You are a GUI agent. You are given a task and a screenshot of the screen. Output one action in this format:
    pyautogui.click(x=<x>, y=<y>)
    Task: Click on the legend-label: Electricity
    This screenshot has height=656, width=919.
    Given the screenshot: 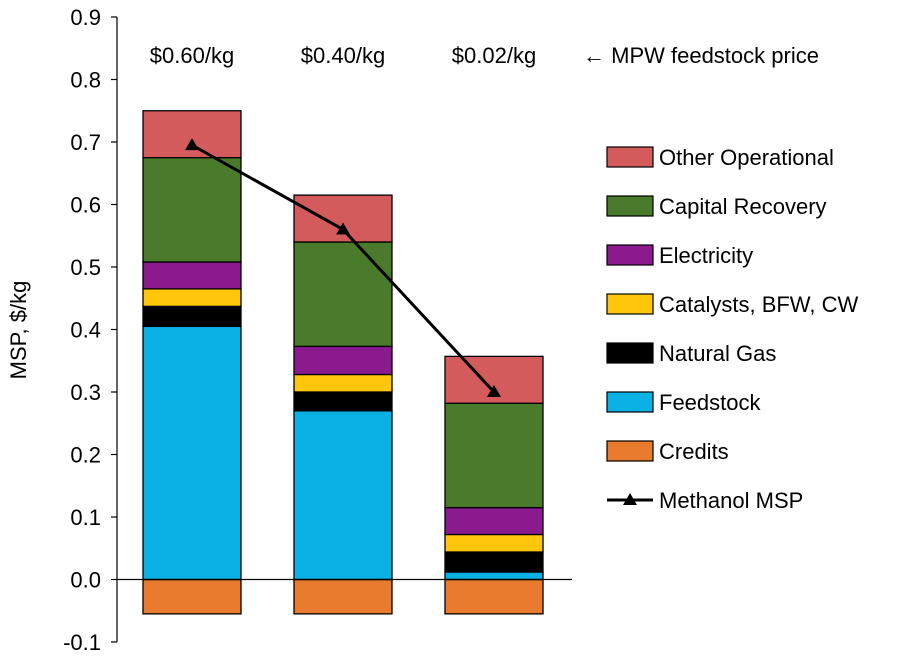 What is the action you would take?
    pyautogui.click(x=706, y=255)
    